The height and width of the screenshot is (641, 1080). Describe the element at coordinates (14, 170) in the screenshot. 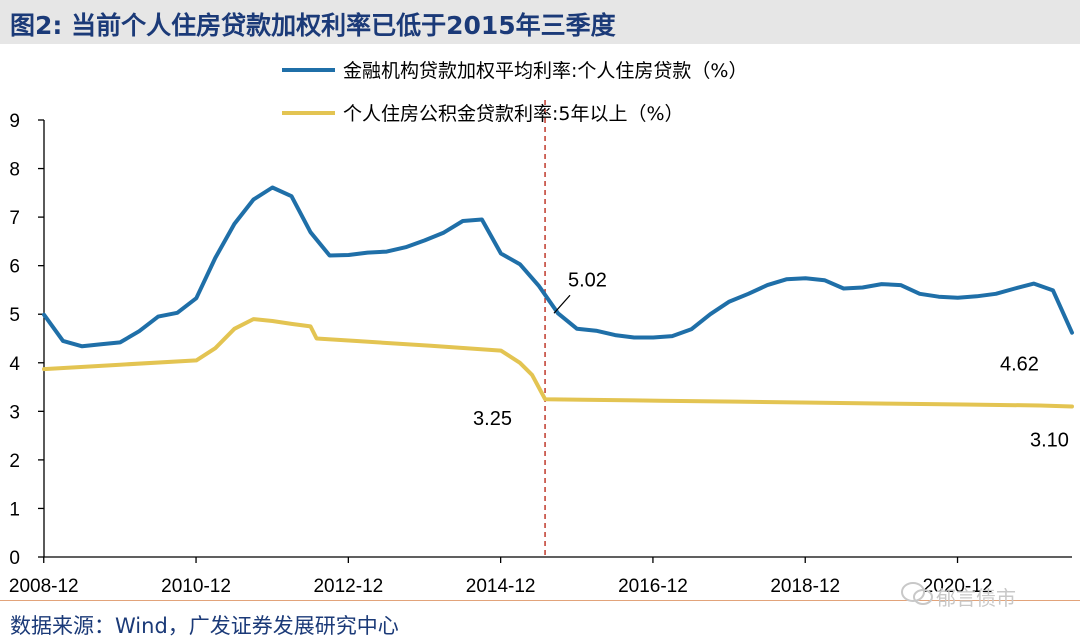

I see `y-tick-label: 8` at that location.